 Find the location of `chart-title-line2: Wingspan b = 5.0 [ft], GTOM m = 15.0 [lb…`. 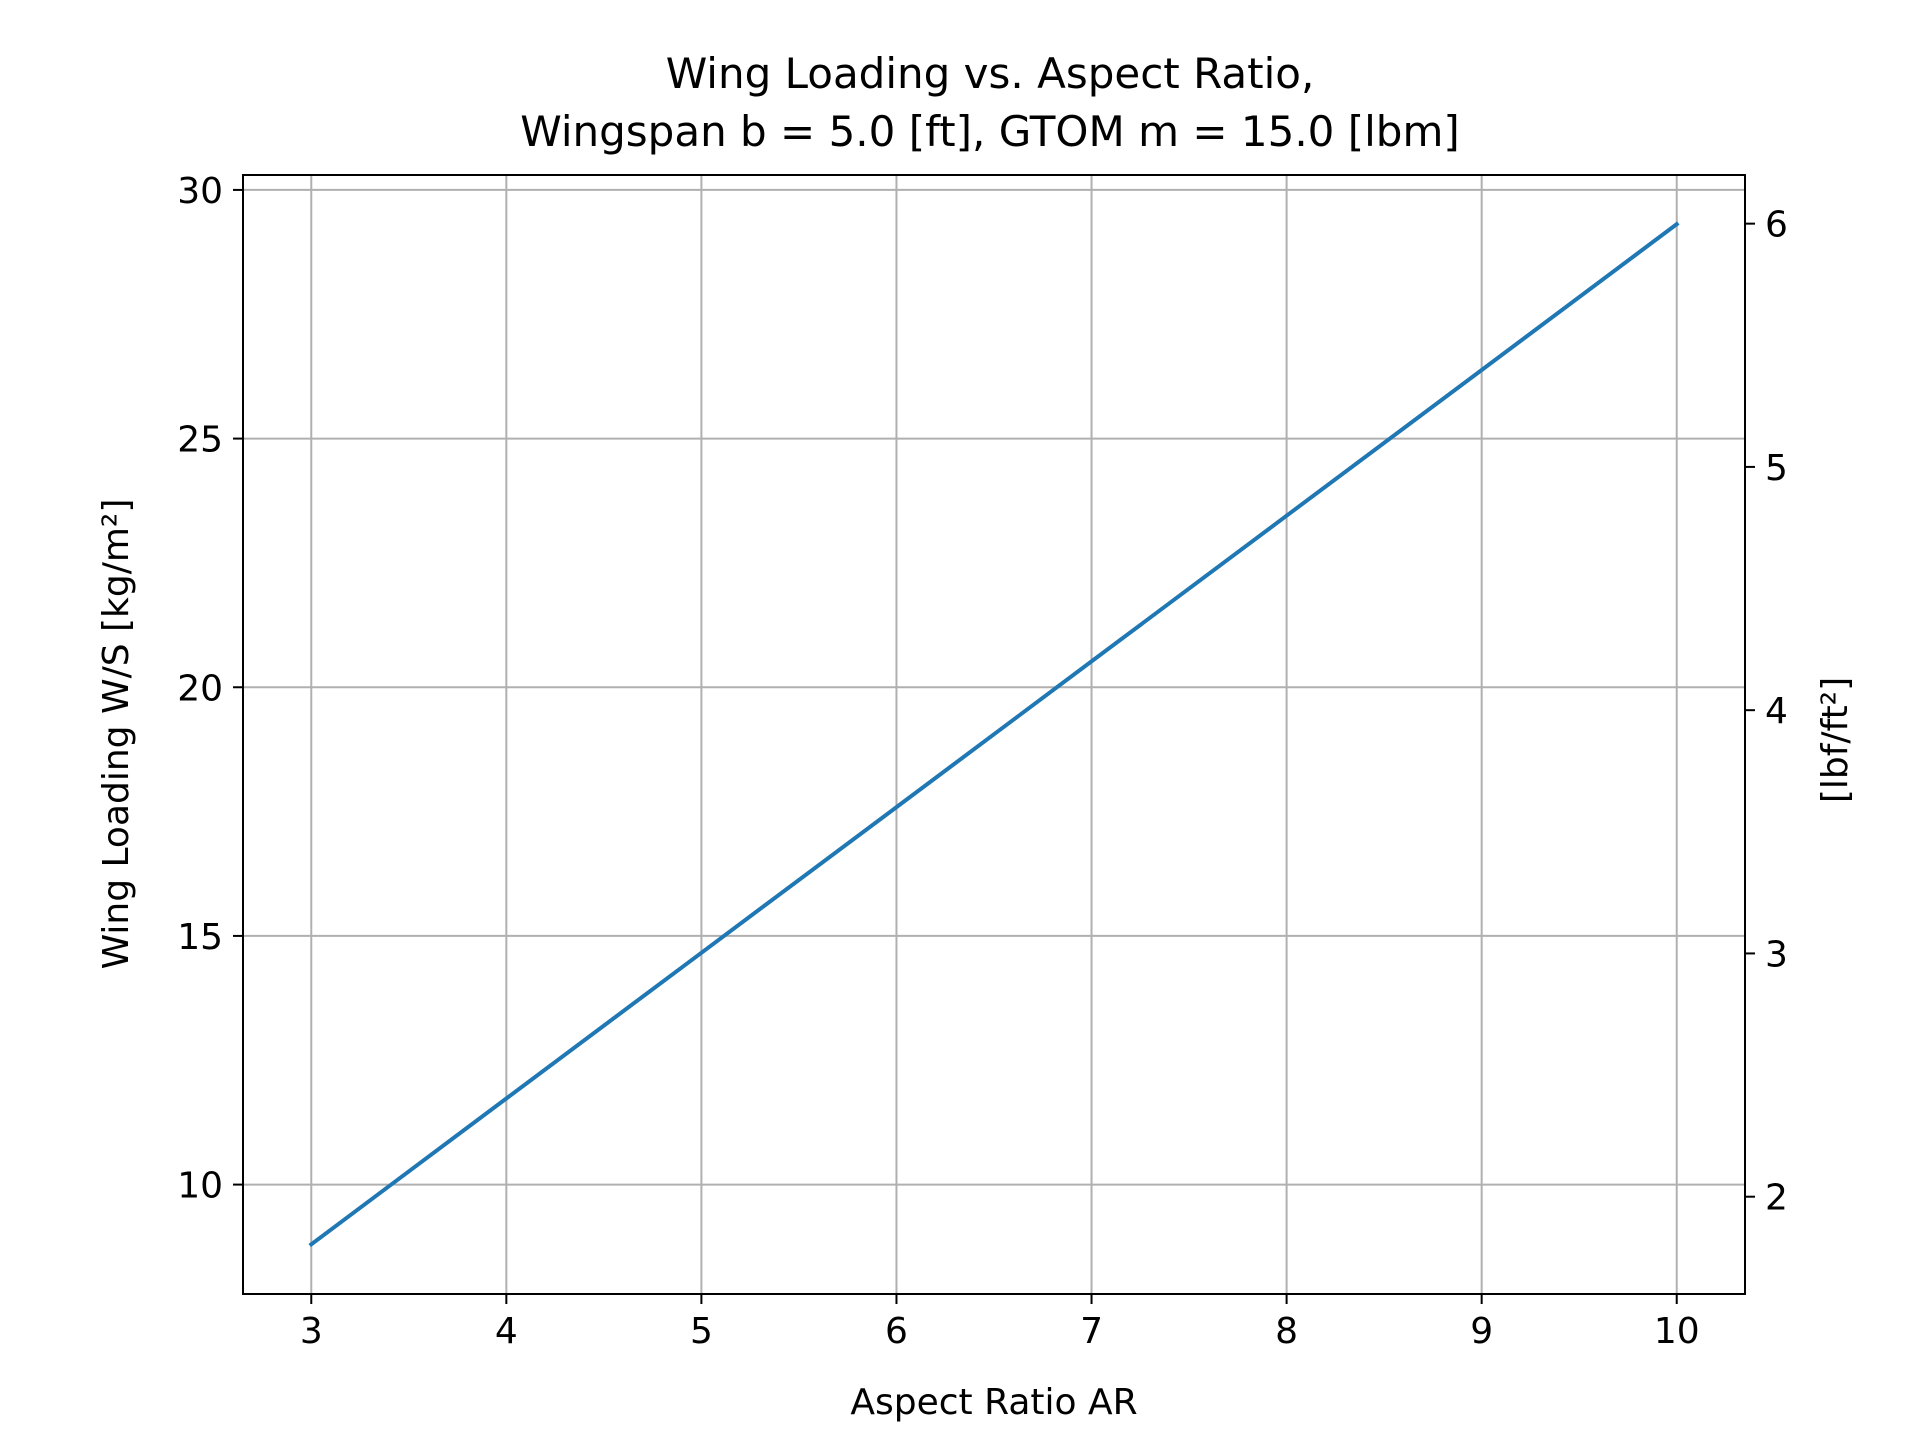

chart-title-line2: Wingspan b = 5.0 [ft], GTOM m = 15.0 [lb… is located at coordinates (990, 131).